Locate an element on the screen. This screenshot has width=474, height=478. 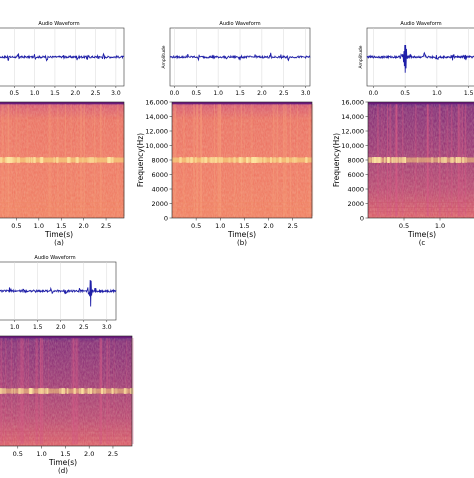
spectrogram-streak is located at coordinates (312, 160).